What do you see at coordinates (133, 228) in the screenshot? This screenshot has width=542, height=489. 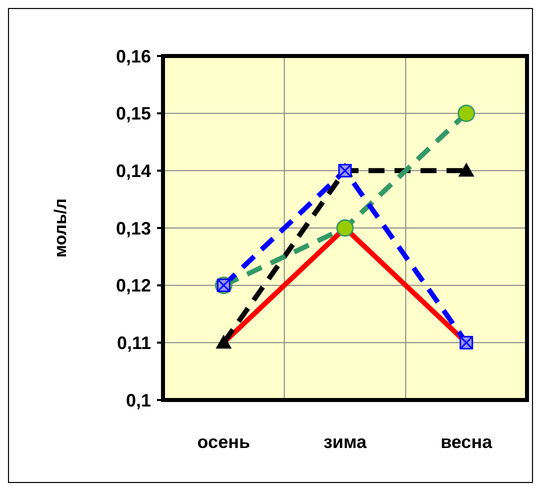 I see `y-tick-label: 0,13` at bounding box center [133, 228].